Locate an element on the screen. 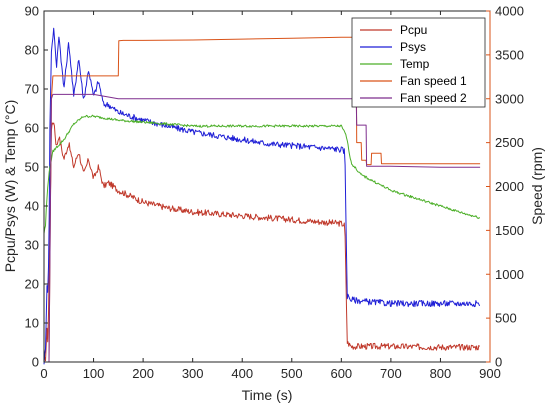 The image size is (550, 410). legend-box is located at coordinates (418, 62).